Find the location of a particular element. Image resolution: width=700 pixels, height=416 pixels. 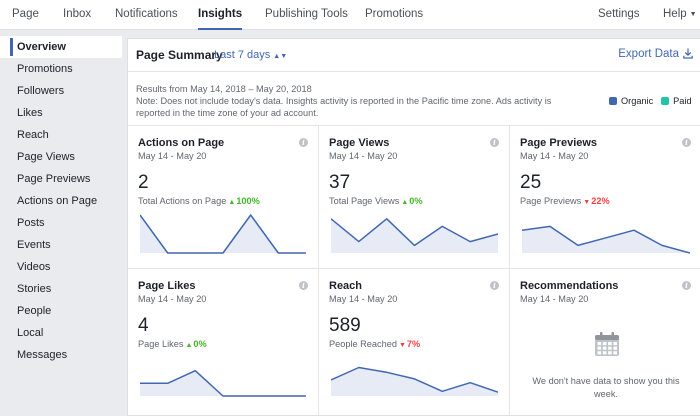

date-range-select: Last 7 days ▲▼ is located at coordinates (250, 55).